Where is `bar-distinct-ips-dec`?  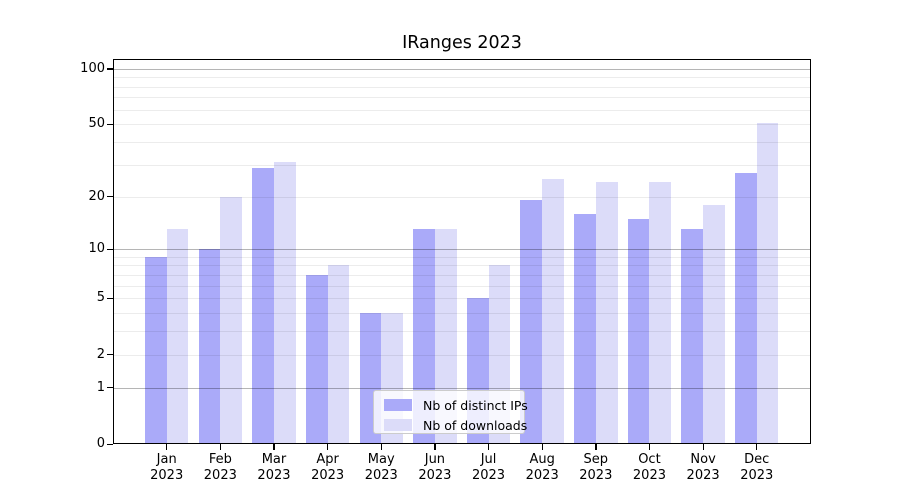
bar-distinct-ips-dec is located at coordinates (746, 308).